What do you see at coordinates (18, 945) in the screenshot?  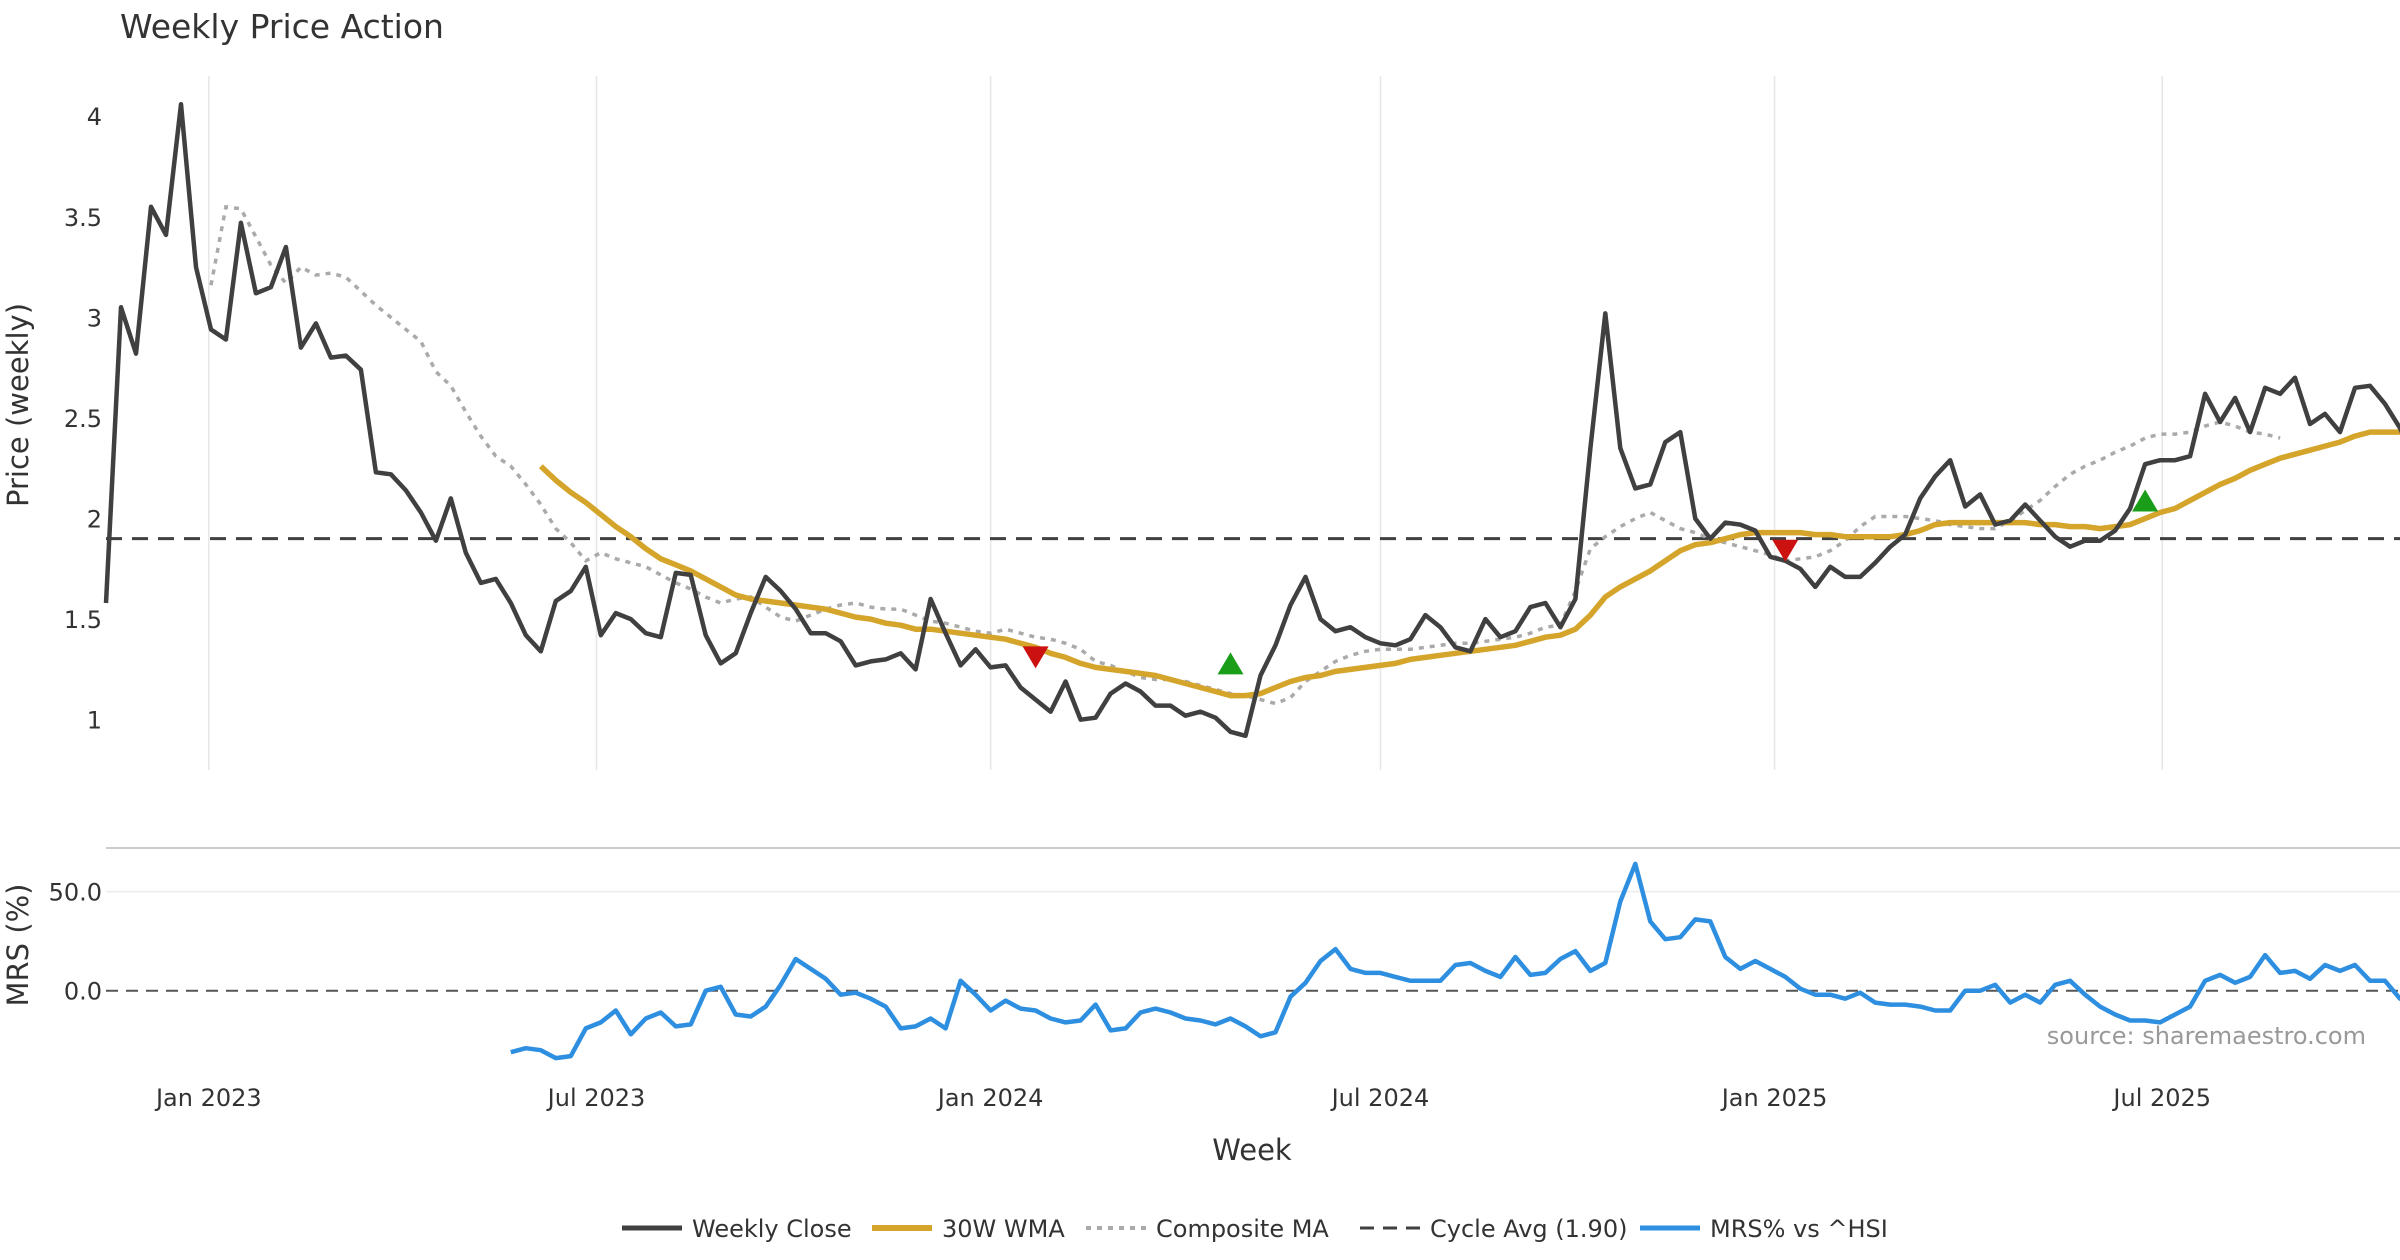 I see `mrs-y-axis-label: MRS (%)` at bounding box center [18, 945].